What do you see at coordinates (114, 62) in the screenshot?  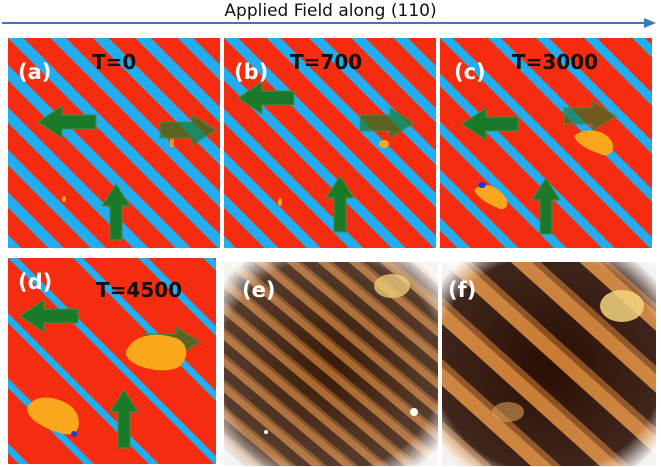 I see `panel-a-time: T=0` at bounding box center [114, 62].